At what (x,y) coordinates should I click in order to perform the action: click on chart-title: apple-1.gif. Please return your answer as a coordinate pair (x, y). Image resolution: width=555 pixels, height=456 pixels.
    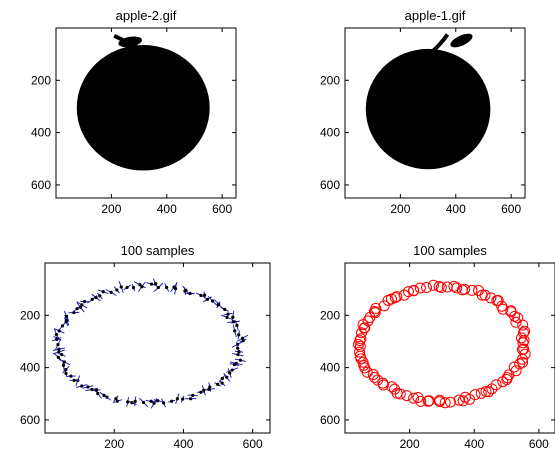
    Looking at the image, I should click on (435, 15).